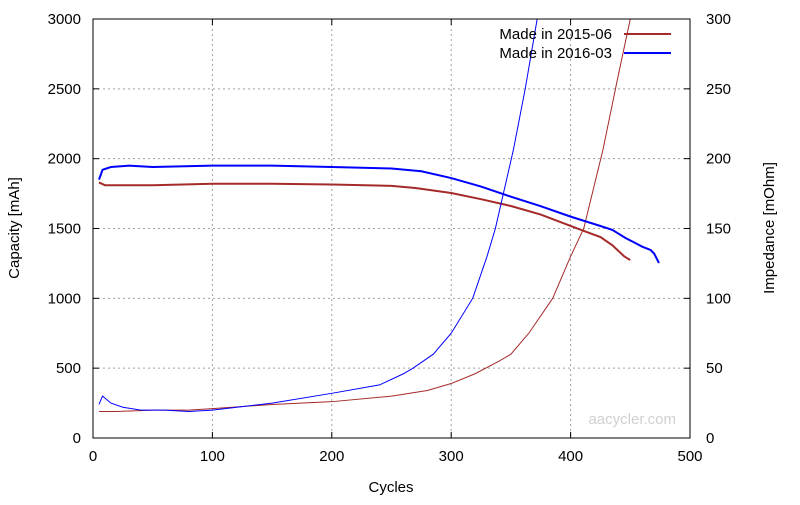 The image size is (800, 505). I want to click on y-tick-label: 3000, so click(64, 19).